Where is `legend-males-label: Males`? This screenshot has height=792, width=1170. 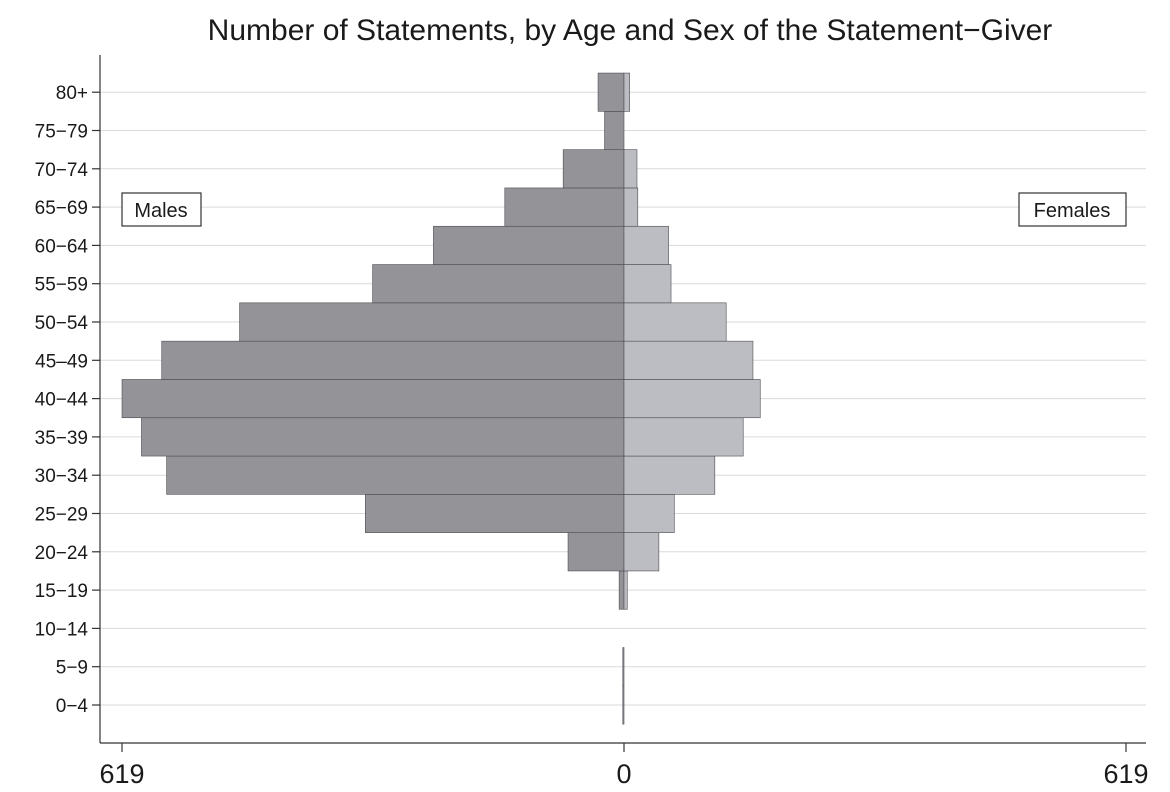
legend-males-label: Males is located at coordinates (160, 211).